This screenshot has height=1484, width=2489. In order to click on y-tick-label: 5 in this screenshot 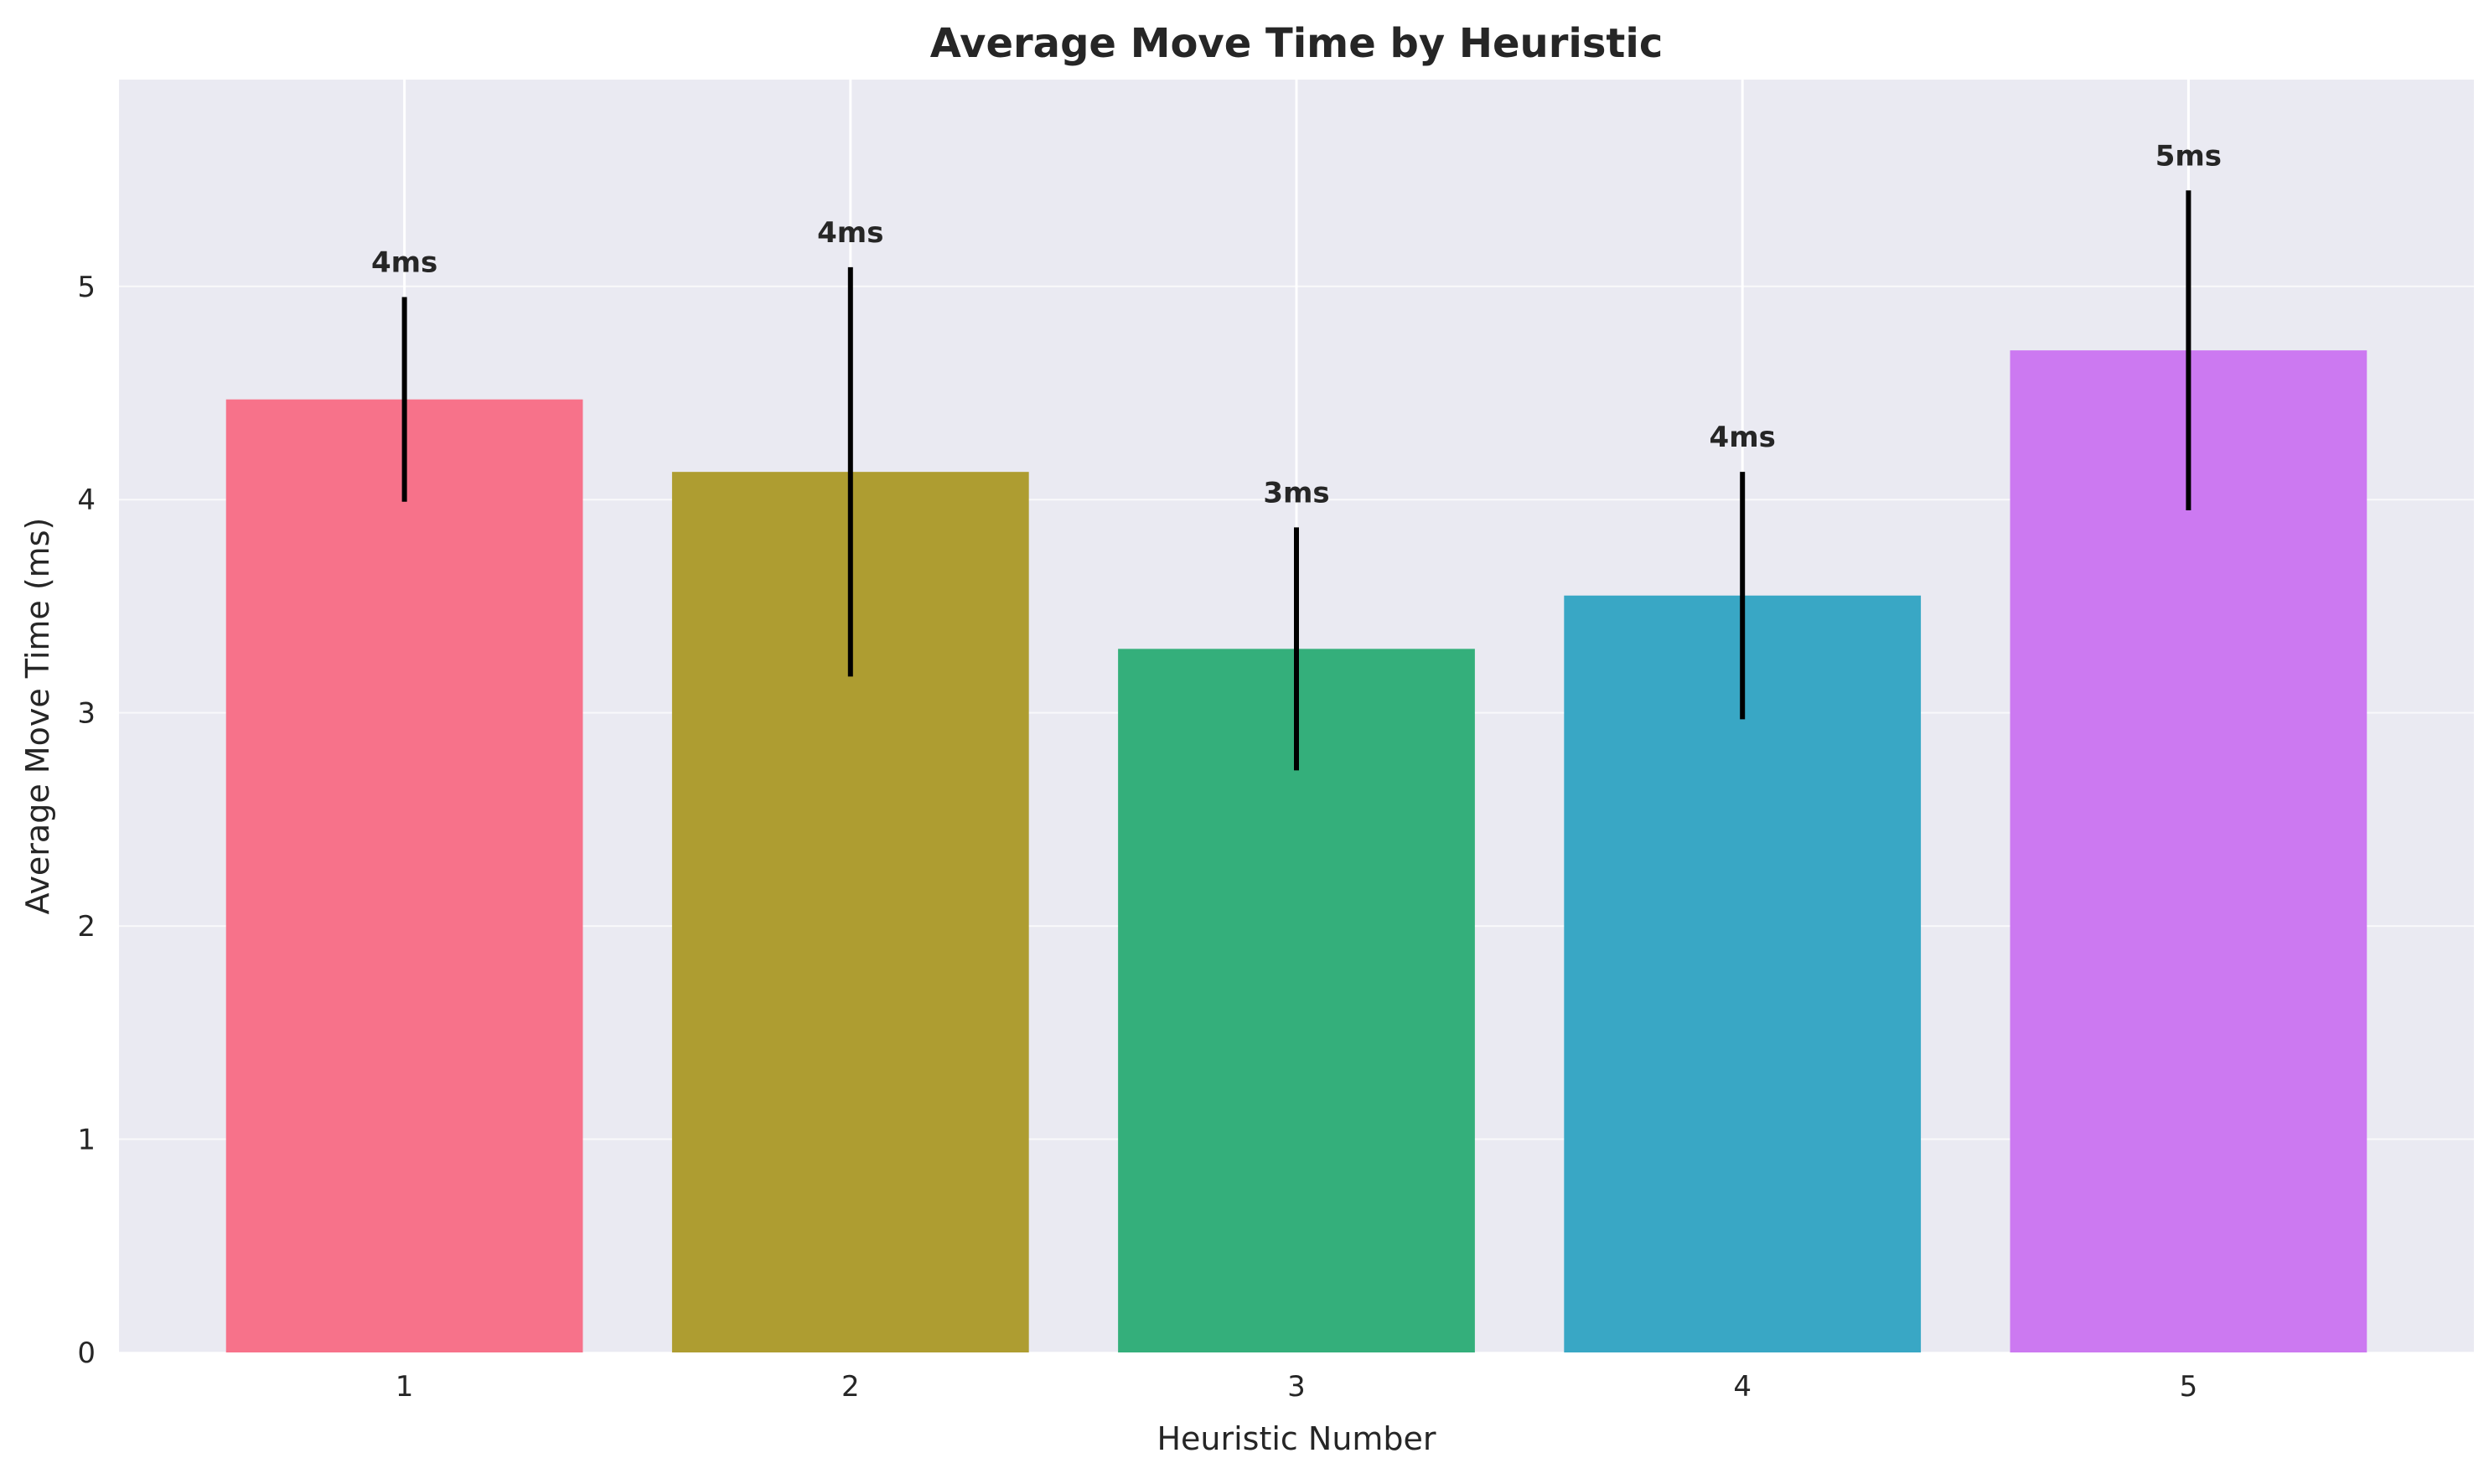, I will do `click(87, 288)`.